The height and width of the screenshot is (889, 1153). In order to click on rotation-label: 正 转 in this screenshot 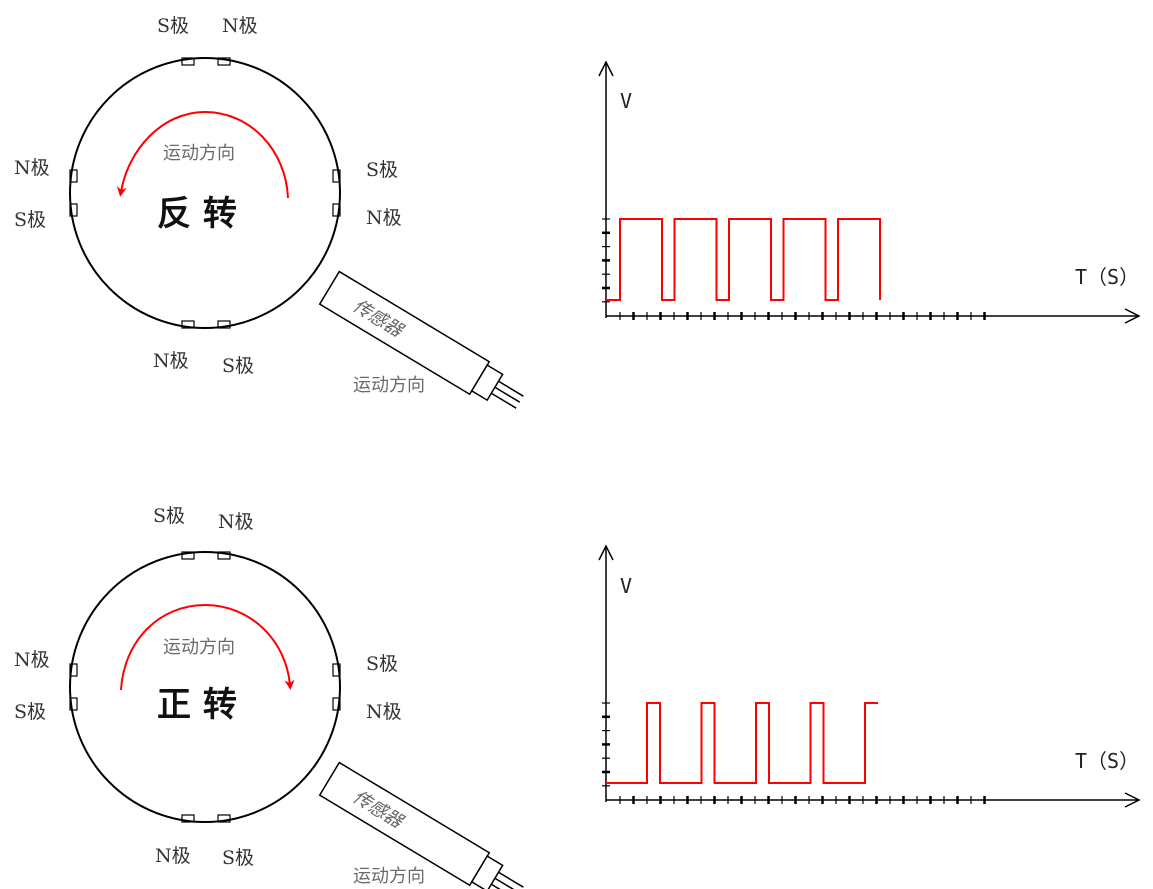, I will do `click(197, 705)`.